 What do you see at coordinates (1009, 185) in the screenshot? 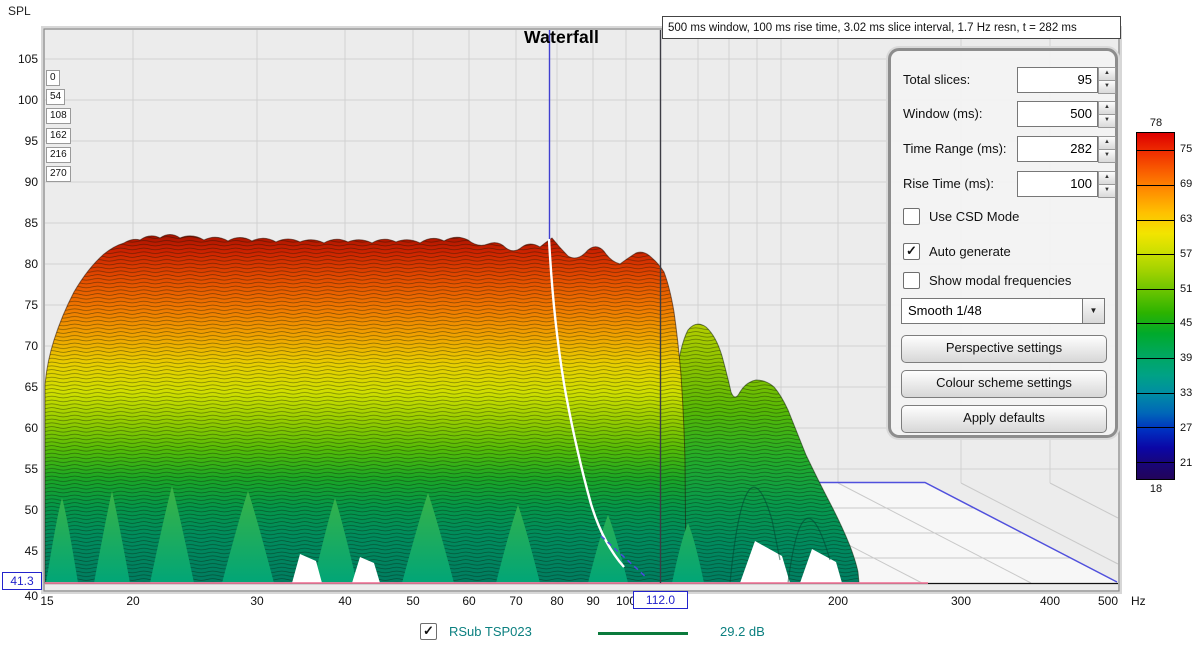
I see `rise-time-row: Rise Time (ms): 100 ▲ ▼` at bounding box center [1009, 185].